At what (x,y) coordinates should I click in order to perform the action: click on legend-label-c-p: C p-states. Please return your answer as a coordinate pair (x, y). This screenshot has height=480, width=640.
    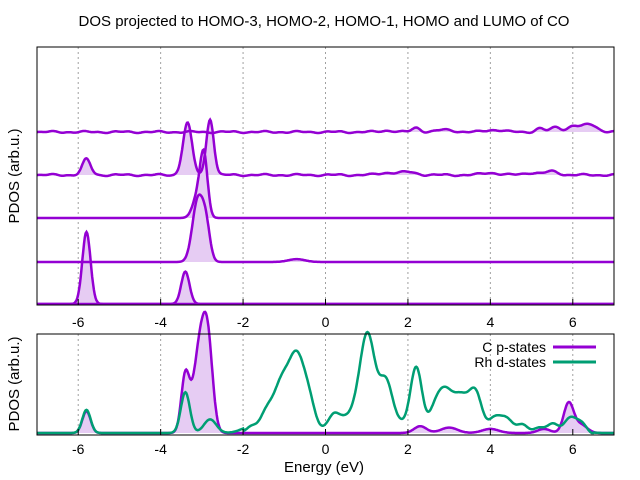
    Looking at the image, I should click on (514, 347).